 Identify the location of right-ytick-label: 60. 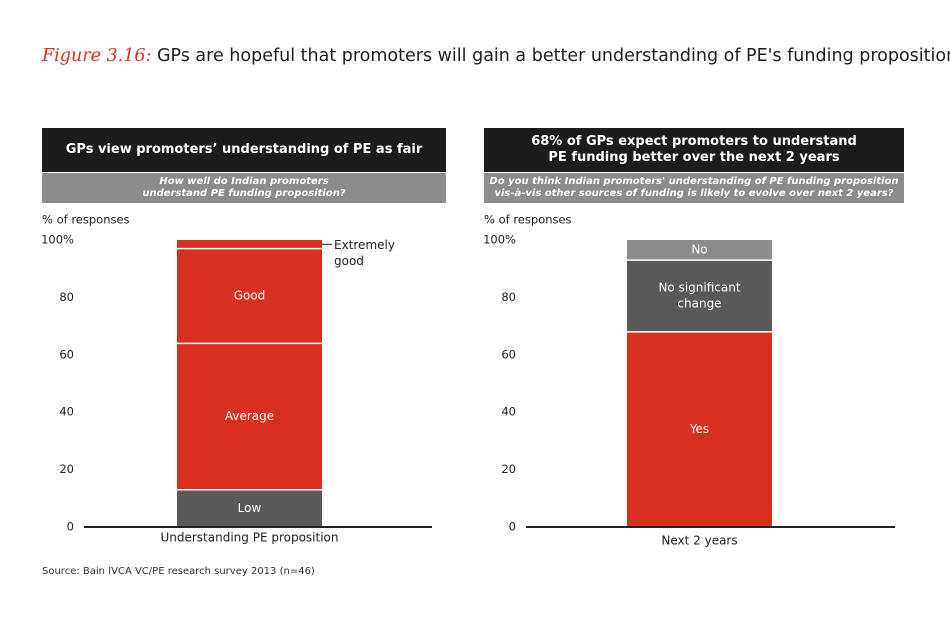
(508, 354).